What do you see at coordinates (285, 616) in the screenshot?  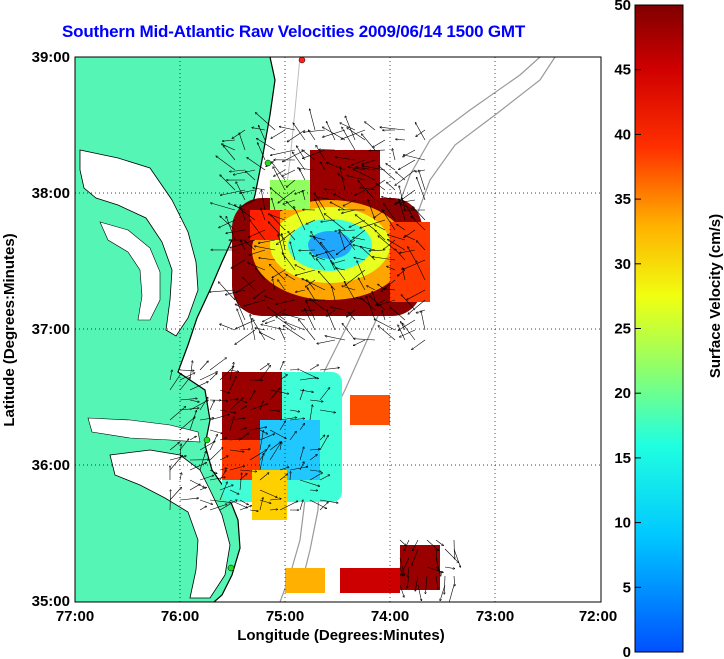 I see `x-tick-label: 75:00` at bounding box center [285, 616].